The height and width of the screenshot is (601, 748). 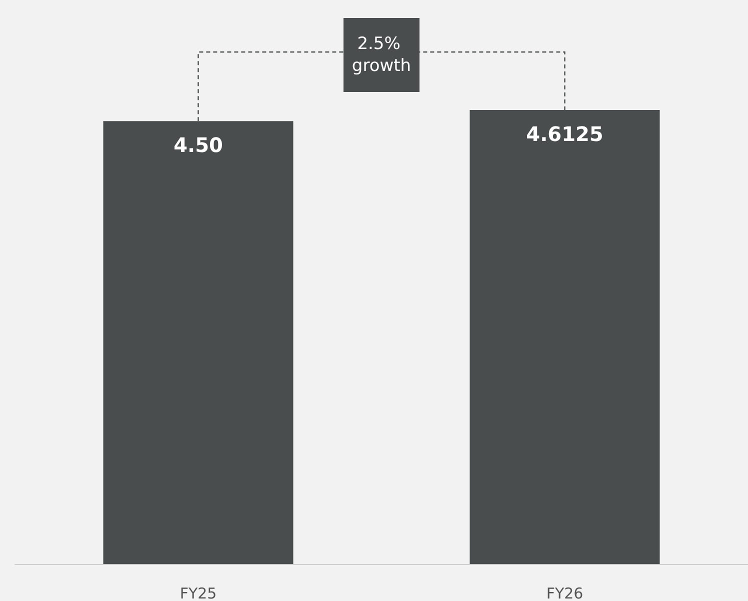 I want to click on x-tick-label: FY26, so click(x=565, y=592).